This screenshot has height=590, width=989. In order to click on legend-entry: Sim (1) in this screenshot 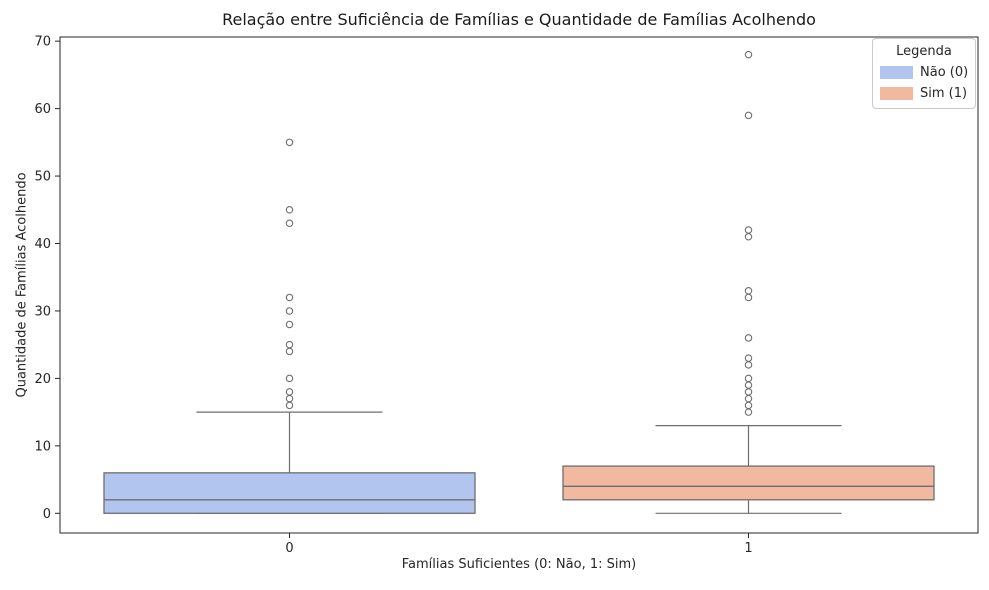, I will do `click(924, 93)`.